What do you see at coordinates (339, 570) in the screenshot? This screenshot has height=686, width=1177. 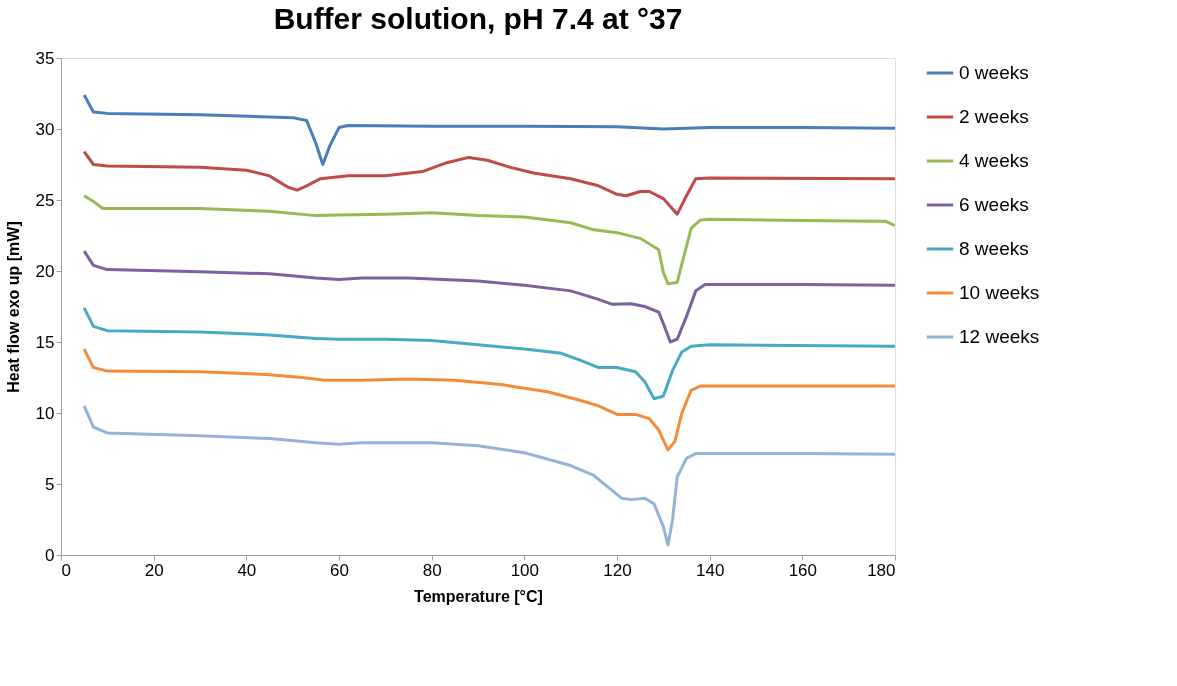 I see `x-tick-label: 60` at bounding box center [339, 570].